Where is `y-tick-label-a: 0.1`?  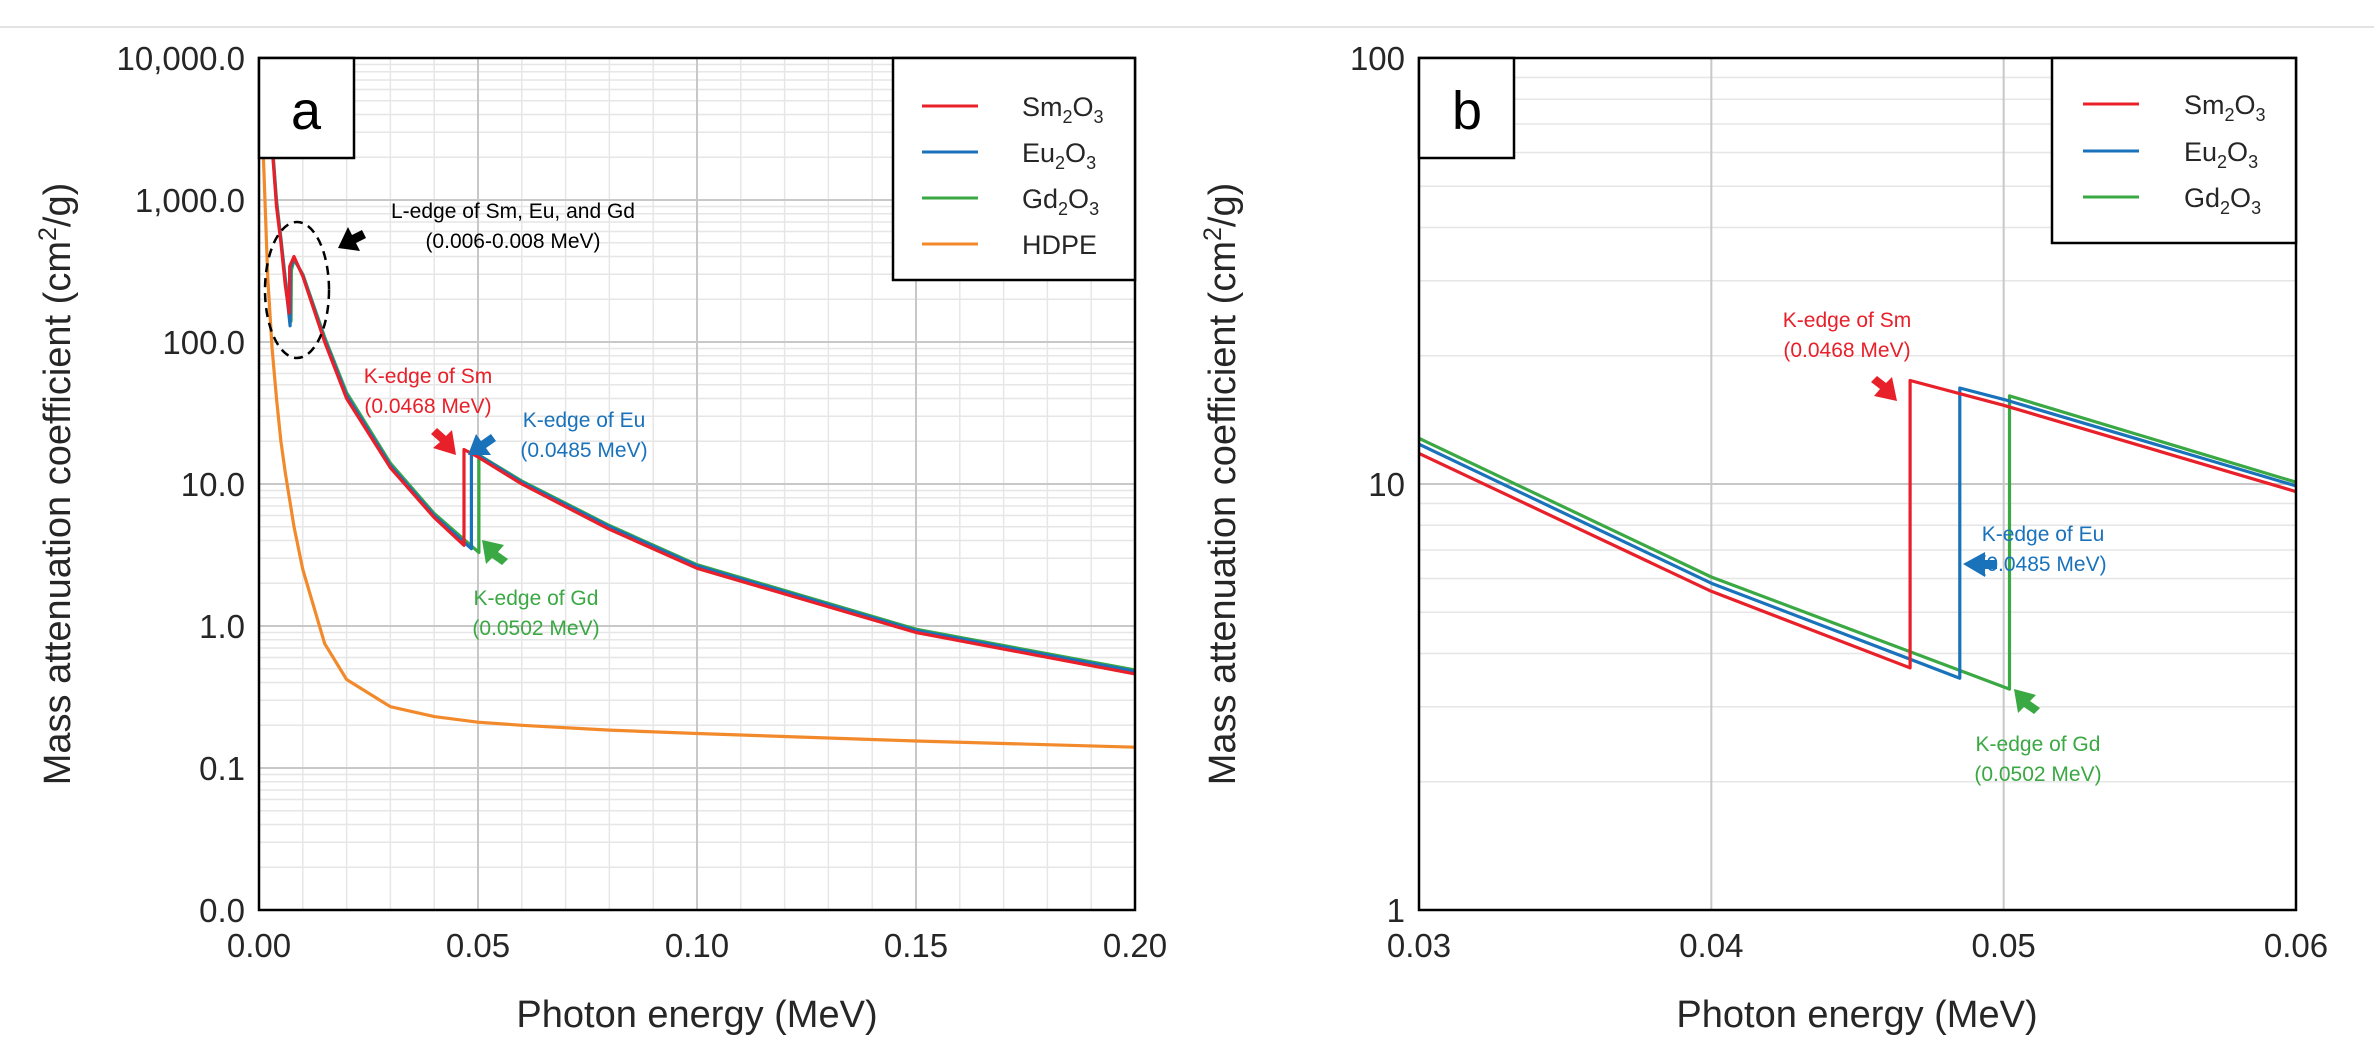
y-tick-label-a: 0.1 is located at coordinates (222, 768).